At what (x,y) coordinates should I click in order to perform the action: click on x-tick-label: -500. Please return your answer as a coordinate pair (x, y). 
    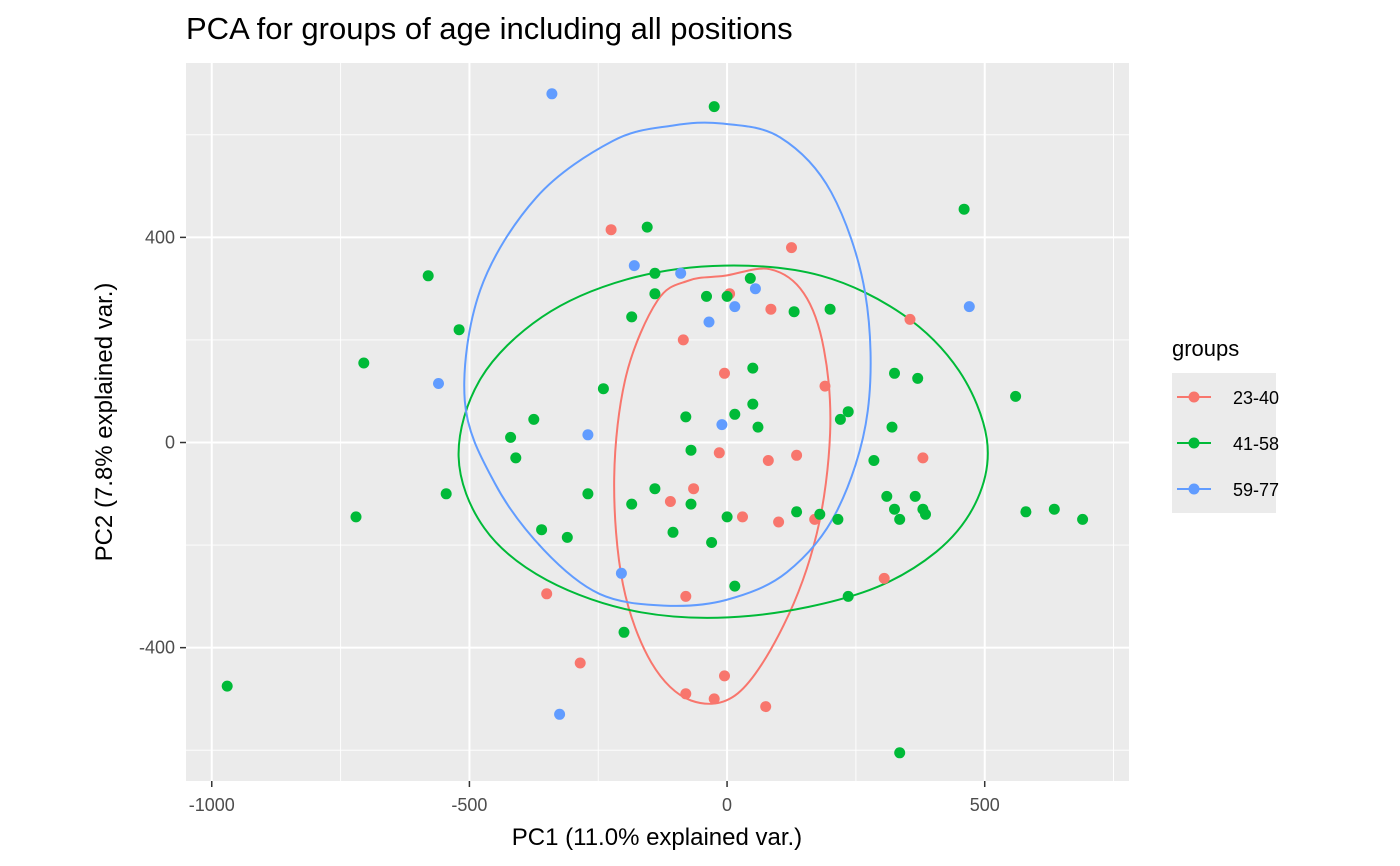
    Looking at the image, I should click on (469, 805).